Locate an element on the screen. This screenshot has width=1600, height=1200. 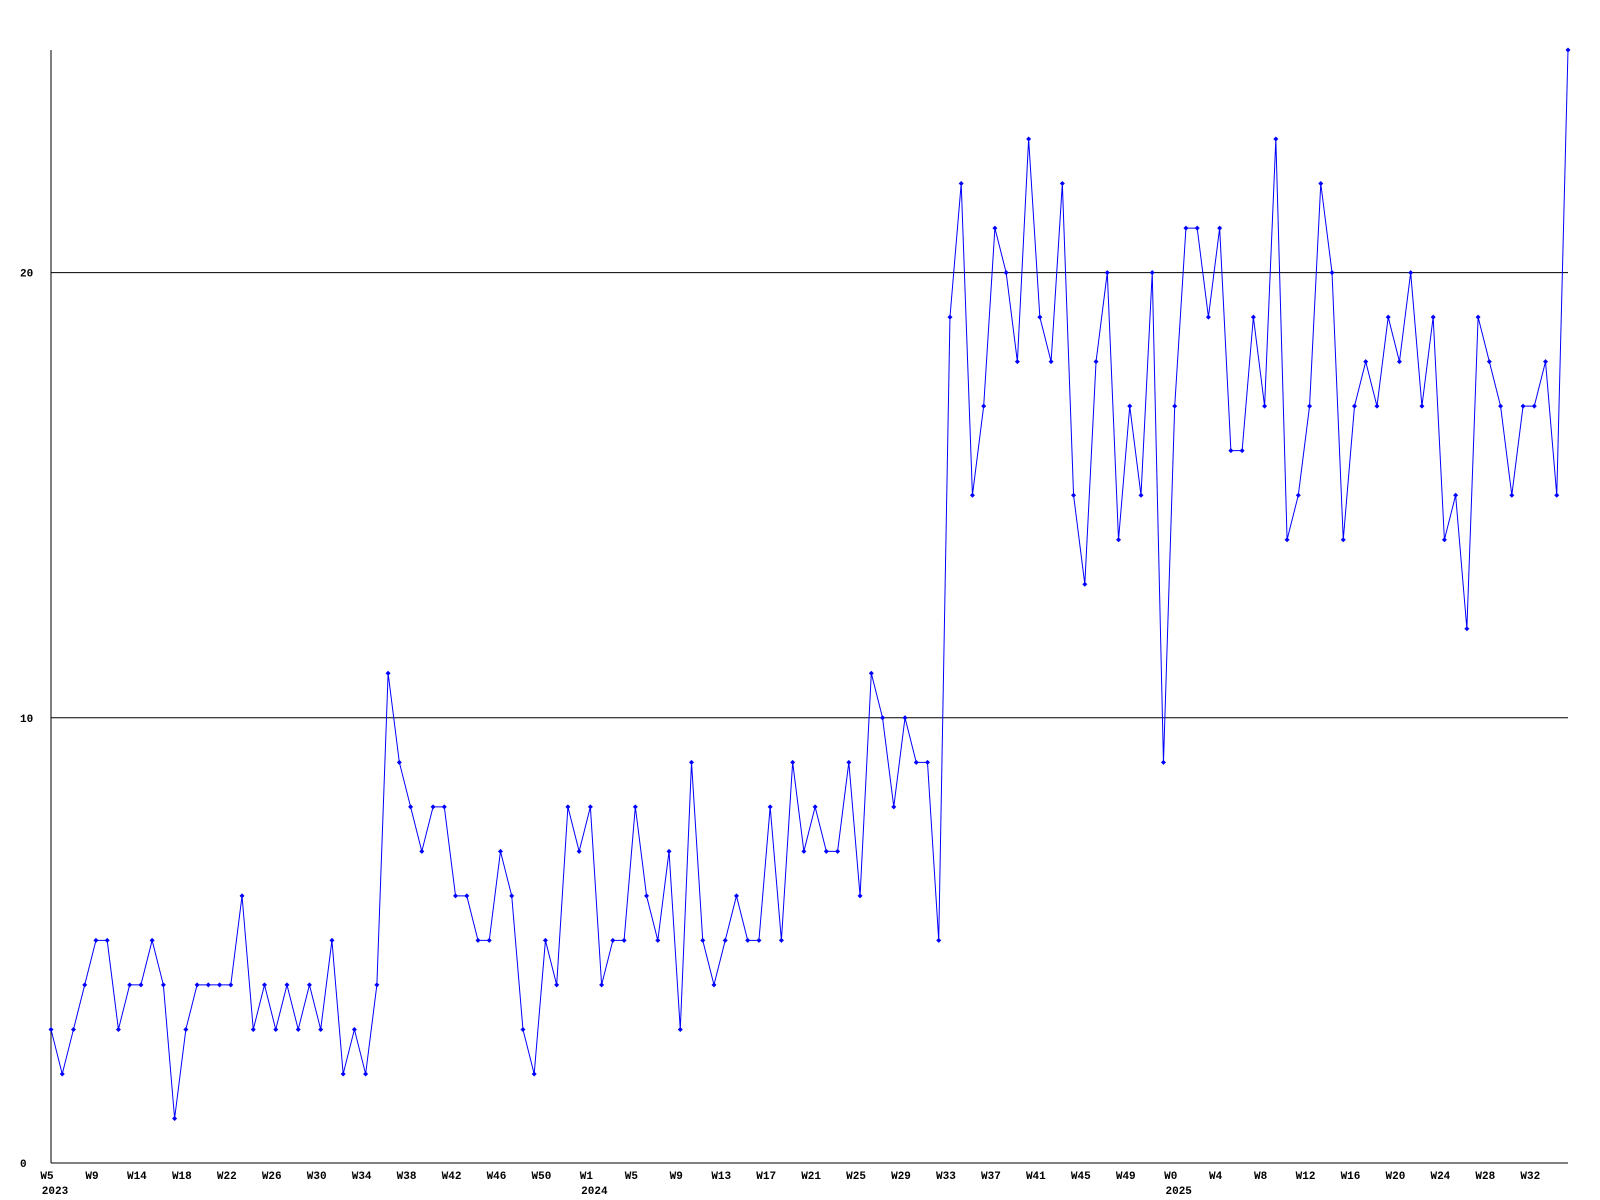
x-tick-label: W49 is located at coordinates (1126, 1177).